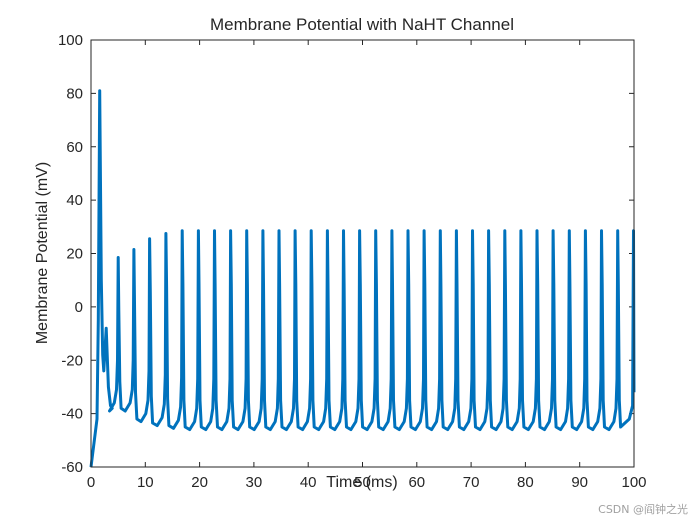 The image size is (700, 525). What do you see at coordinates (79, 307) in the screenshot?
I see `y-tick-label: 0` at bounding box center [79, 307].